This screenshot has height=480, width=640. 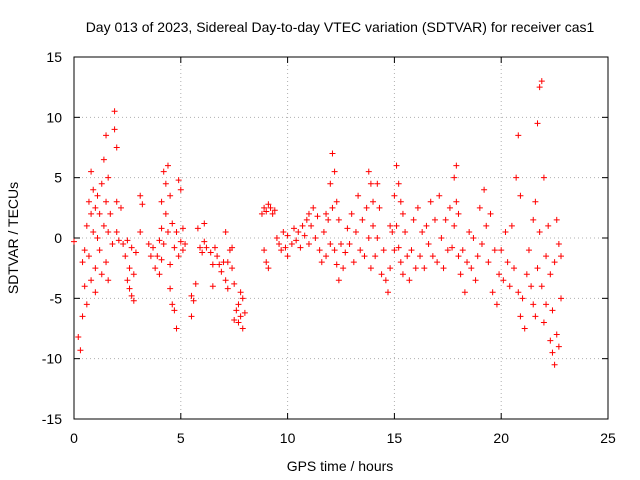 I want to click on x-axis-label: GPS time / hours, so click(x=340, y=466).